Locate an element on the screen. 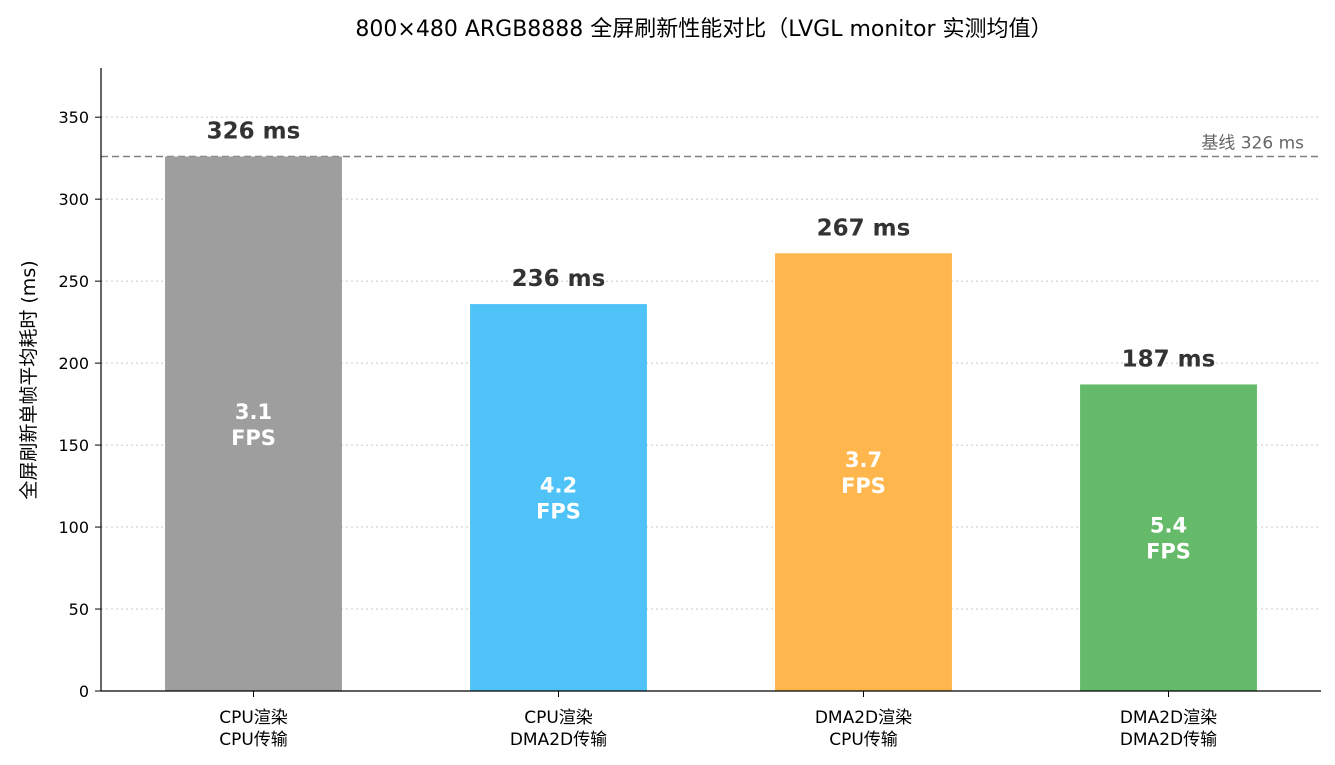  y-tick-label: 150 is located at coordinates (73, 445).